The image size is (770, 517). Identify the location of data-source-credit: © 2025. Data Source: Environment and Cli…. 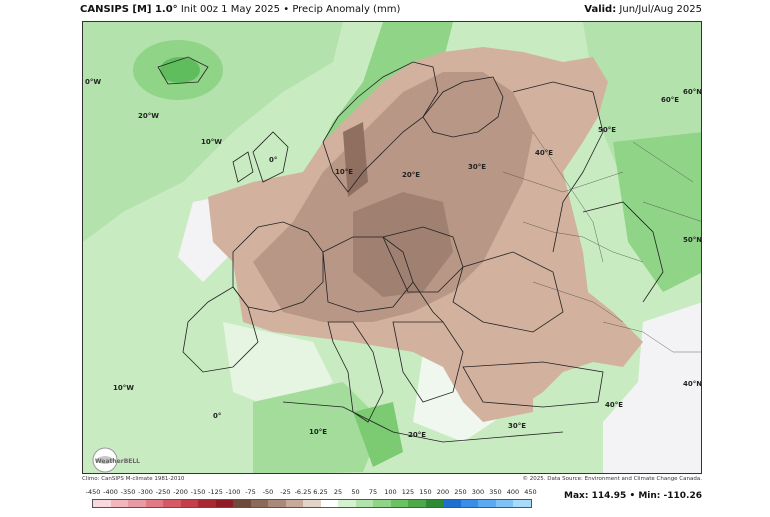
(612, 479).